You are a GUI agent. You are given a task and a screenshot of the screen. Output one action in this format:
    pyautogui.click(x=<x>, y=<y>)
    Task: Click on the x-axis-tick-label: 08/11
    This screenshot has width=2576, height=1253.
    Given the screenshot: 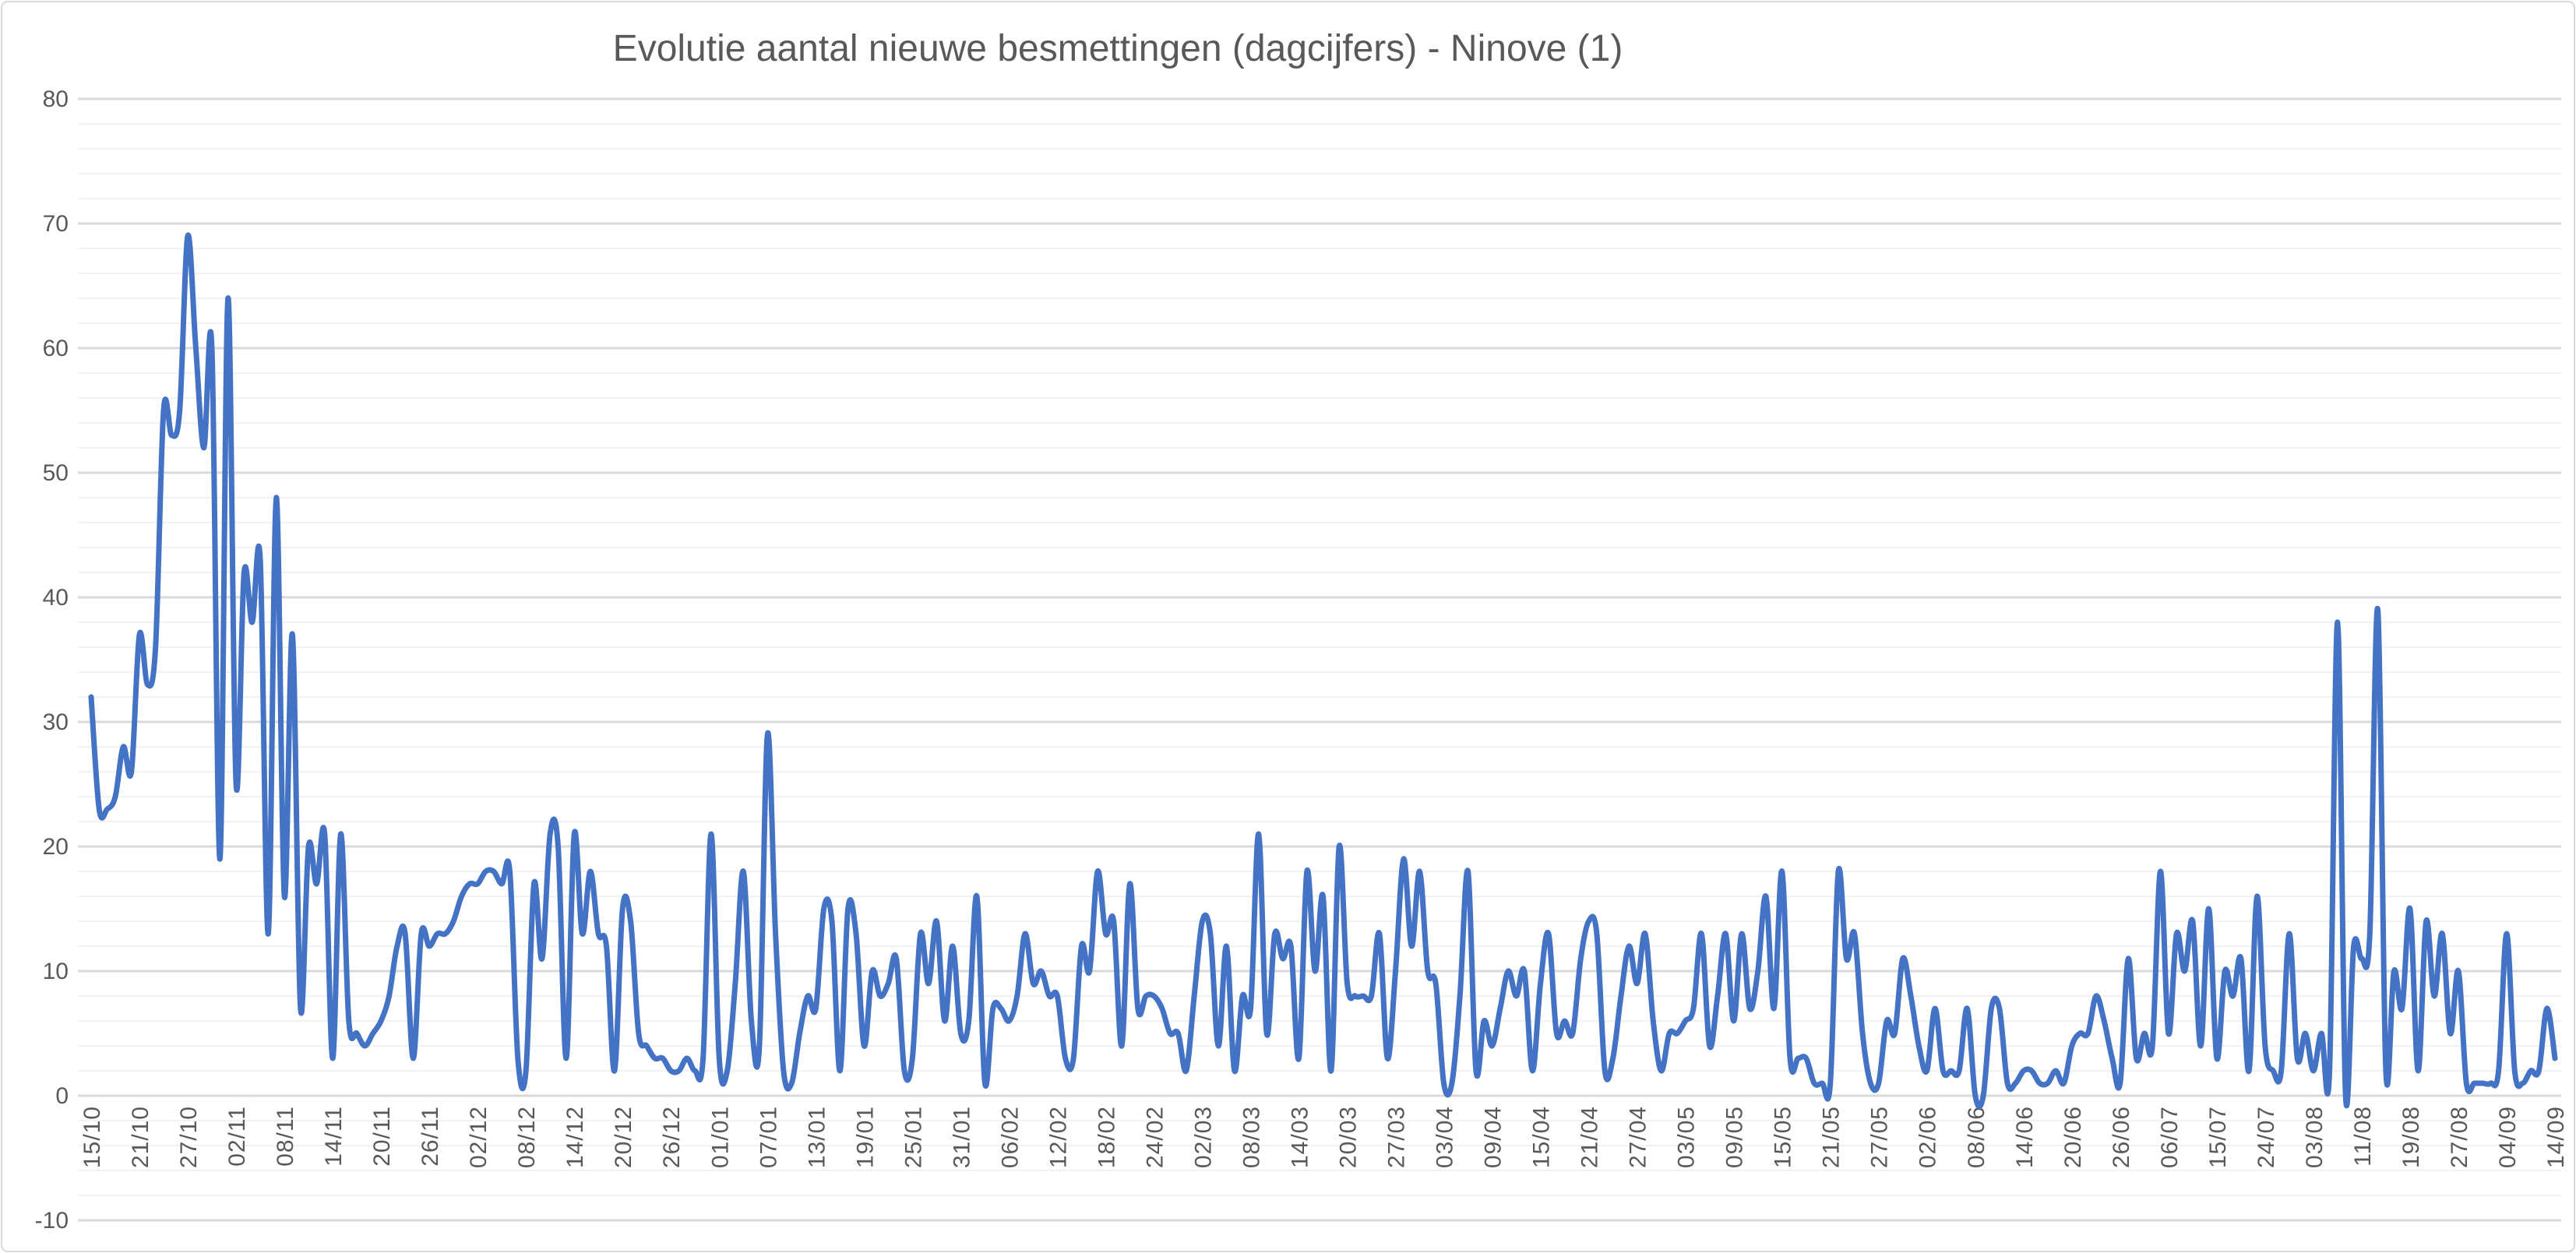 What is the action you would take?
    pyautogui.click(x=285, y=1136)
    